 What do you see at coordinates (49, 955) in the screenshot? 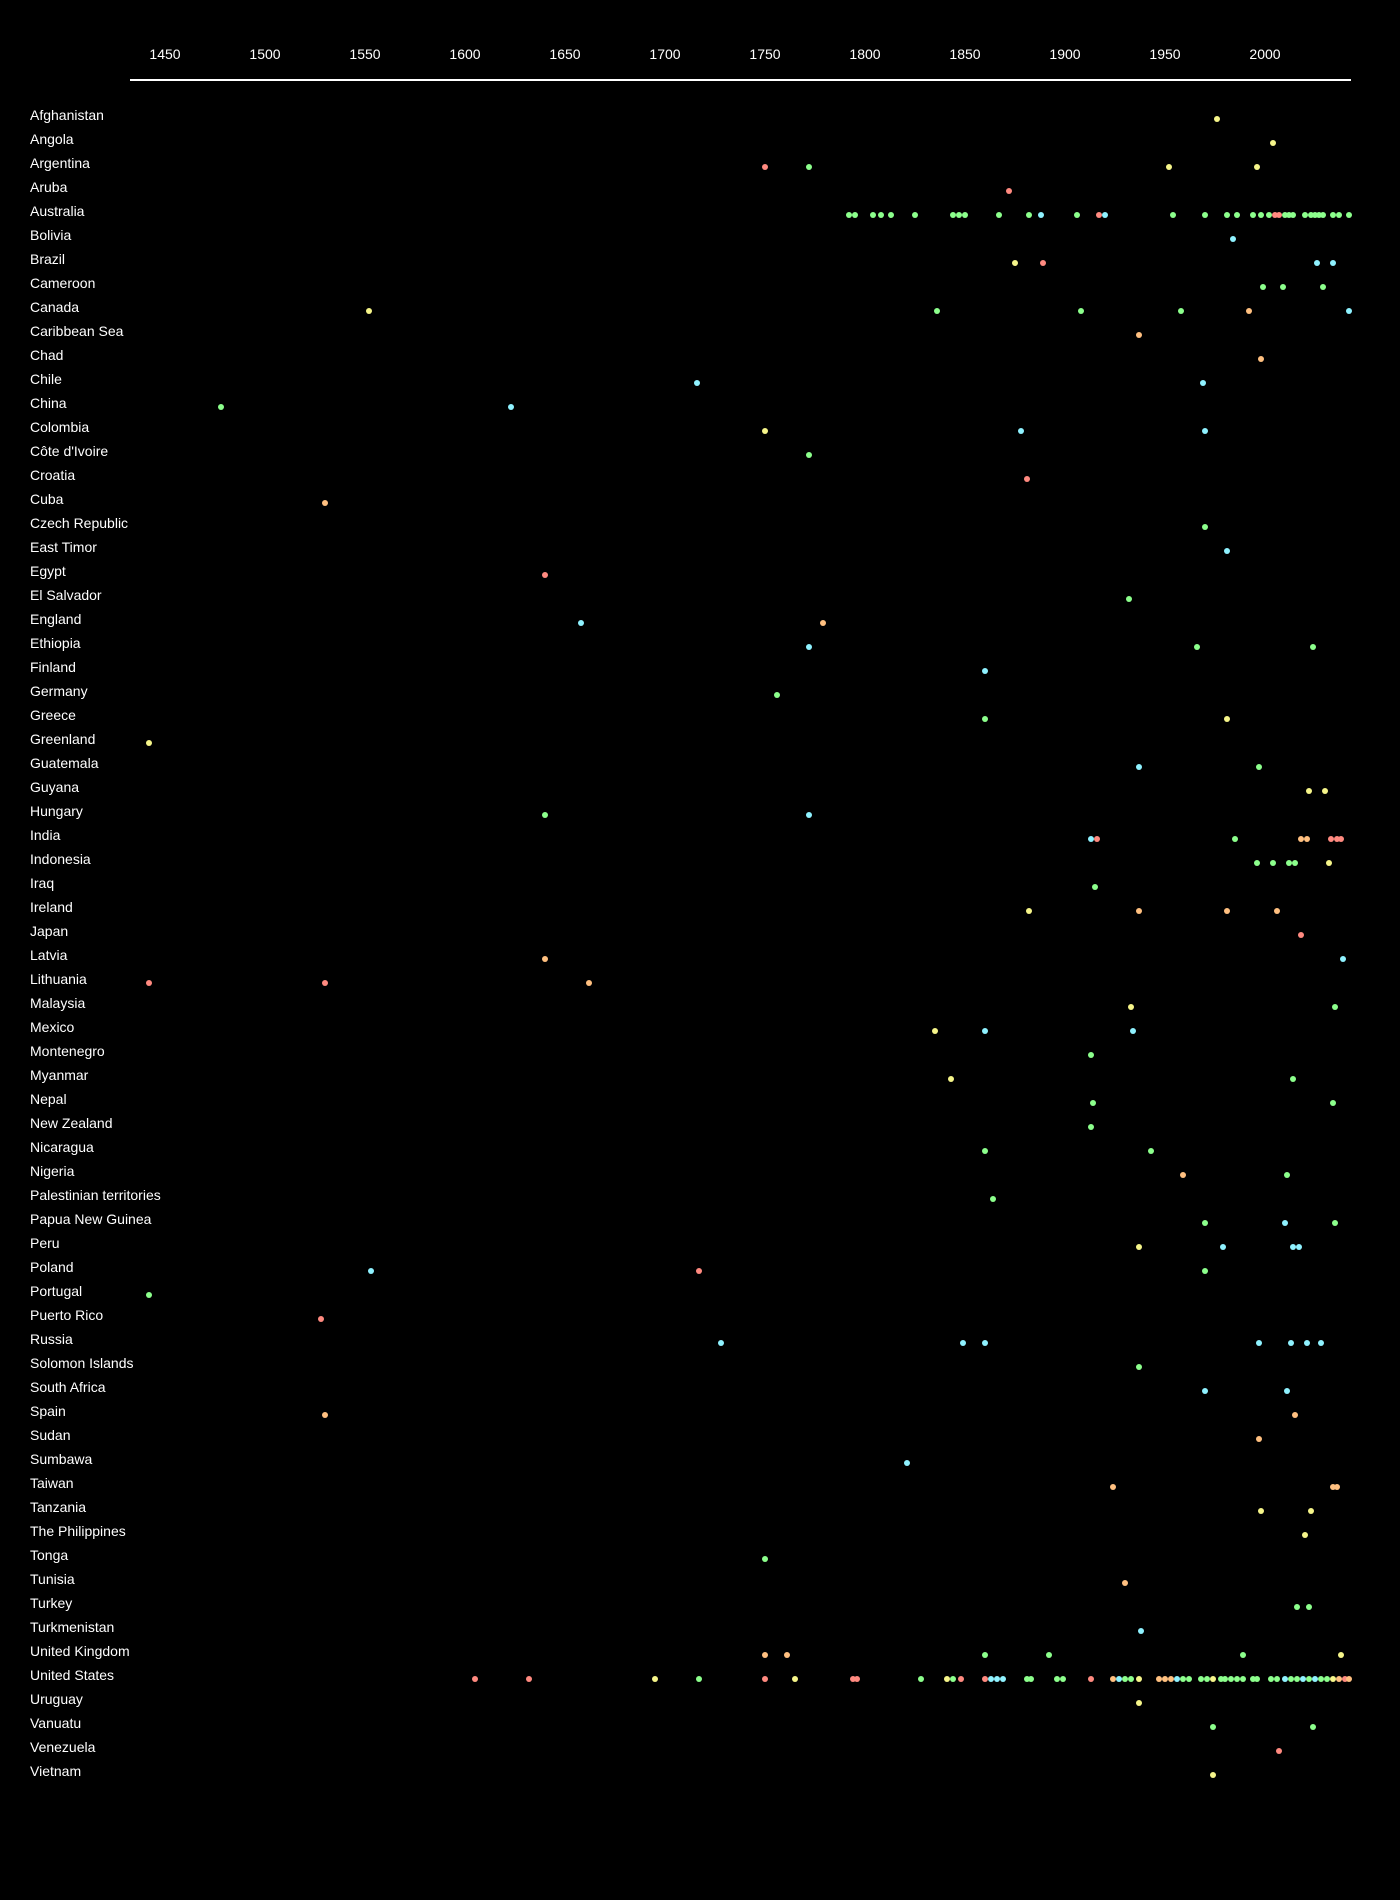
I see `country-label: Latvia` at bounding box center [49, 955].